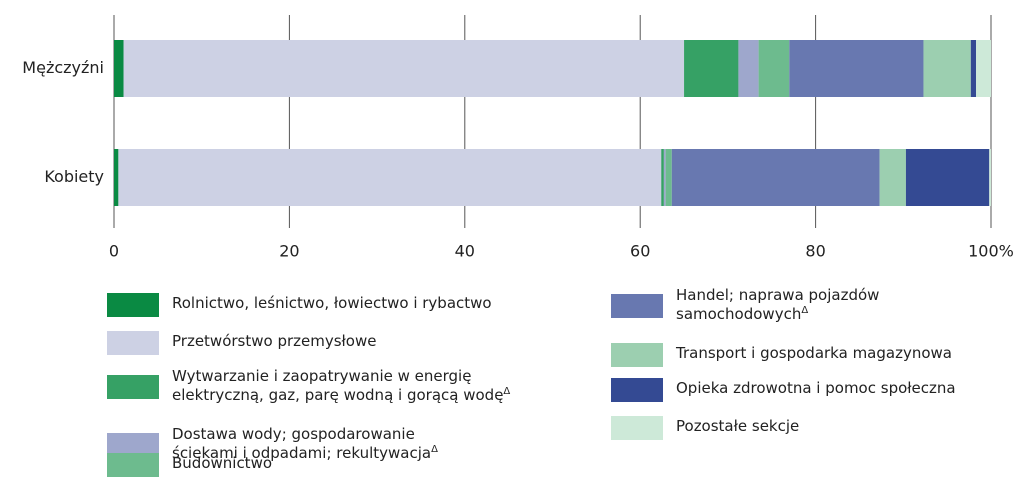 This screenshot has height=502, width=1028. What do you see at coordinates (274, 341) in the screenshot?
I see `legend-label: Przetwórstwo przemysłowe` at bounding box center [274, 341].